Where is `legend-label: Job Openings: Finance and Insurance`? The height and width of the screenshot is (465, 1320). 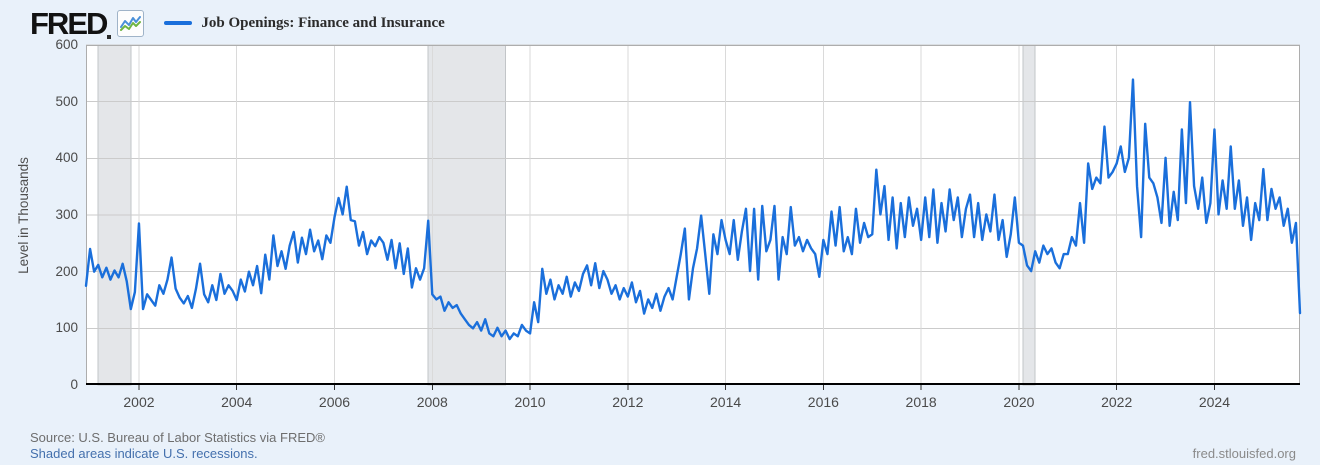 legend-label: Job Openings: Finance and Insurance is located at coordinates (323, 22).